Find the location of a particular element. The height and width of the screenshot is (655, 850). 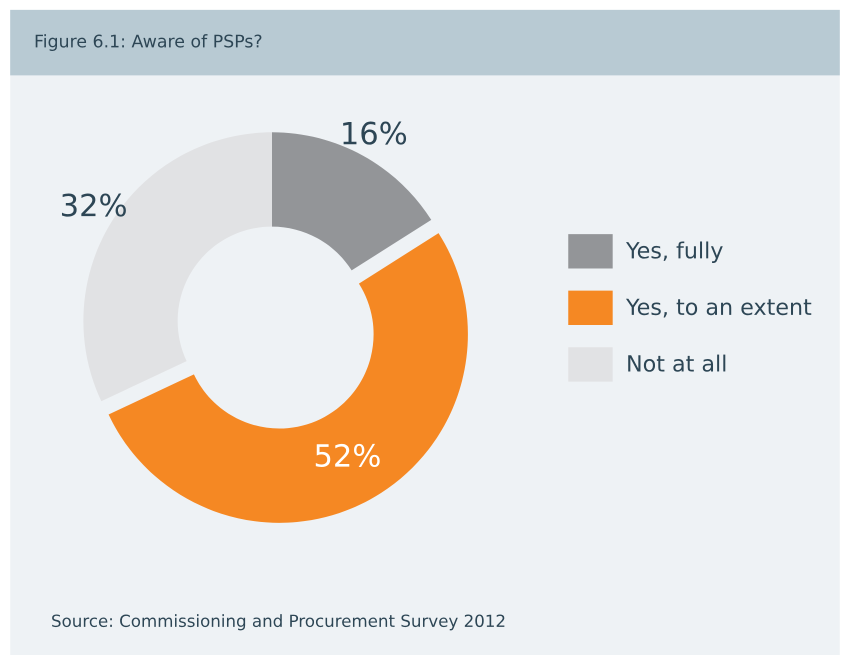

legend-label: Yes, fully is located at coordinates (674, 252).